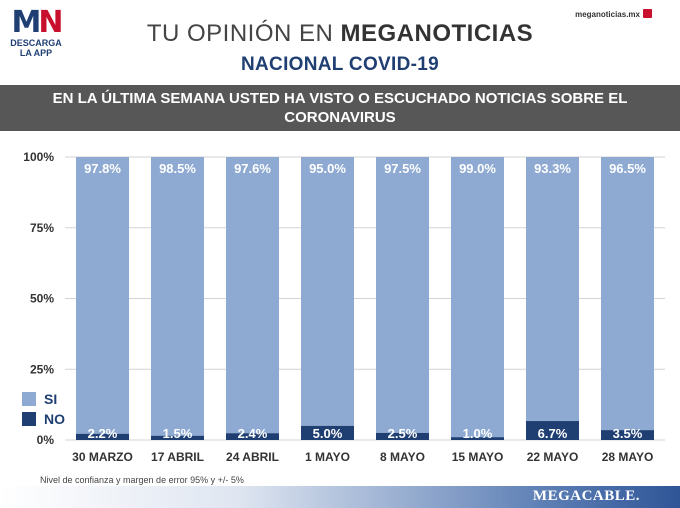 Image resolution: width=680 pixels, height=508 pixels. Describe the element at coordinates (327, 457) in the screenshot. I see `x-tick-label: 1 MAYO` at that location.